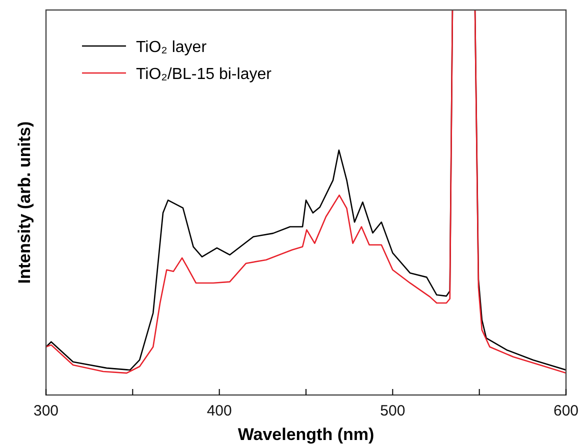  I want to click on x-tick-label: 500, so click(393, 411).